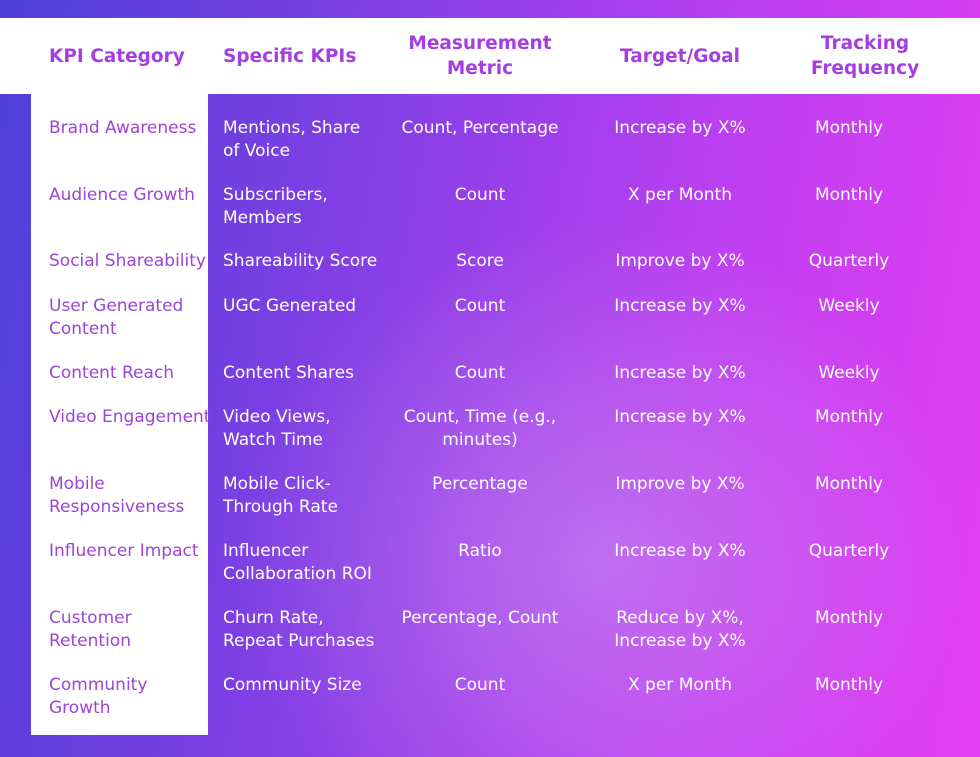 The height and width of the screenshot is (757, 980). What do you see at coordinates (480, 618) in the screenshot?
I see `metric-cell: Percentage, Count` at bounding box center [480, 618].